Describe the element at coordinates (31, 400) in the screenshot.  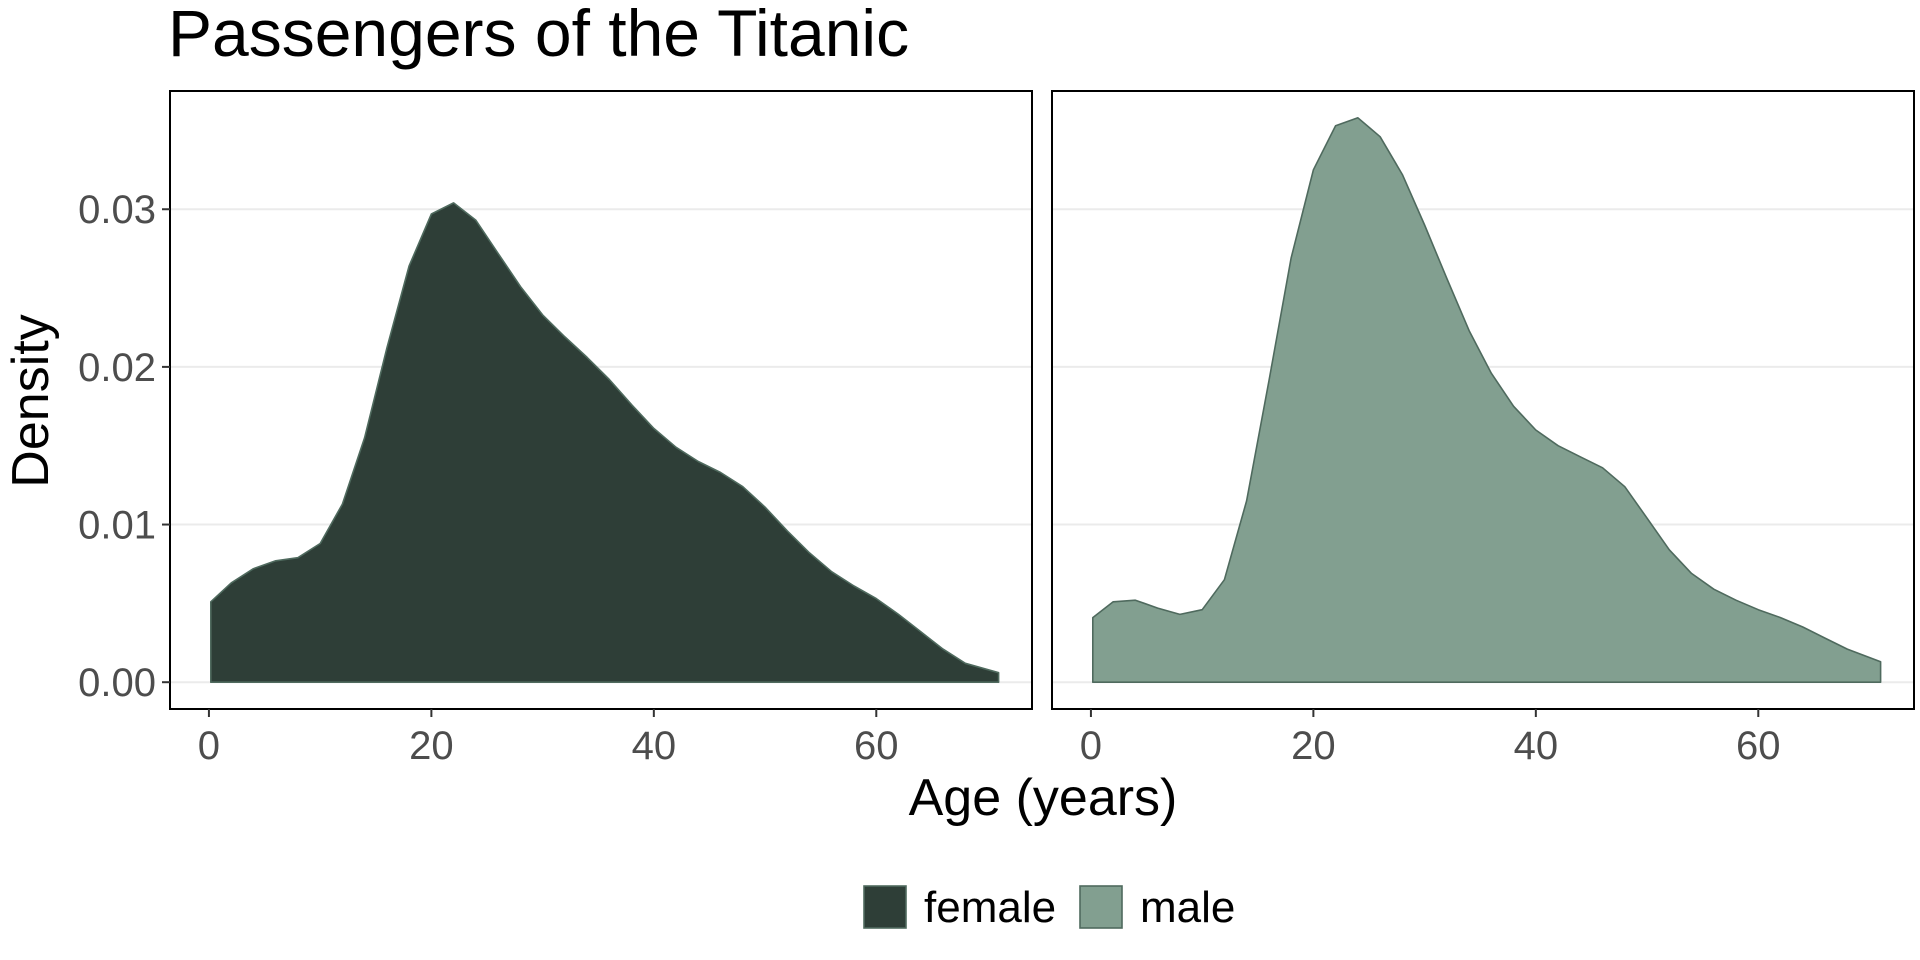
I see `y-axis-title: Density` at that location.